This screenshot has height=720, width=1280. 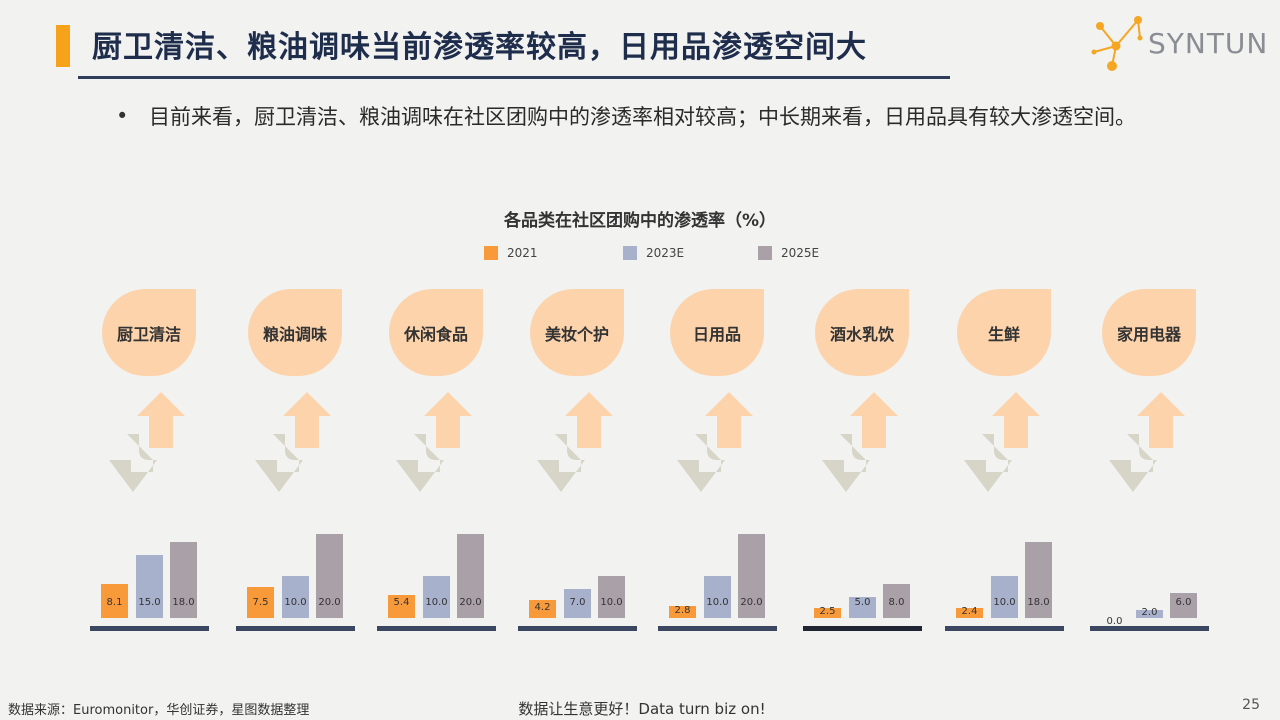 What do you see at coordinates (1149, 612) in the screenshot?
I see `bar-value-label: 2.0` at bounding box center [1149, 612].